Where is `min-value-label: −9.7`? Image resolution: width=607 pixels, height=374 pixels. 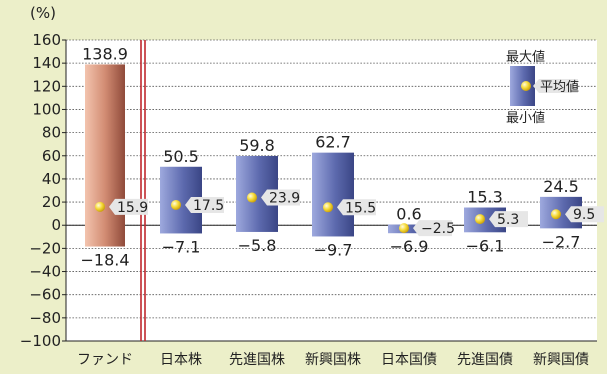 min-value-label: −9.7 is located at coordinates (333, 249).